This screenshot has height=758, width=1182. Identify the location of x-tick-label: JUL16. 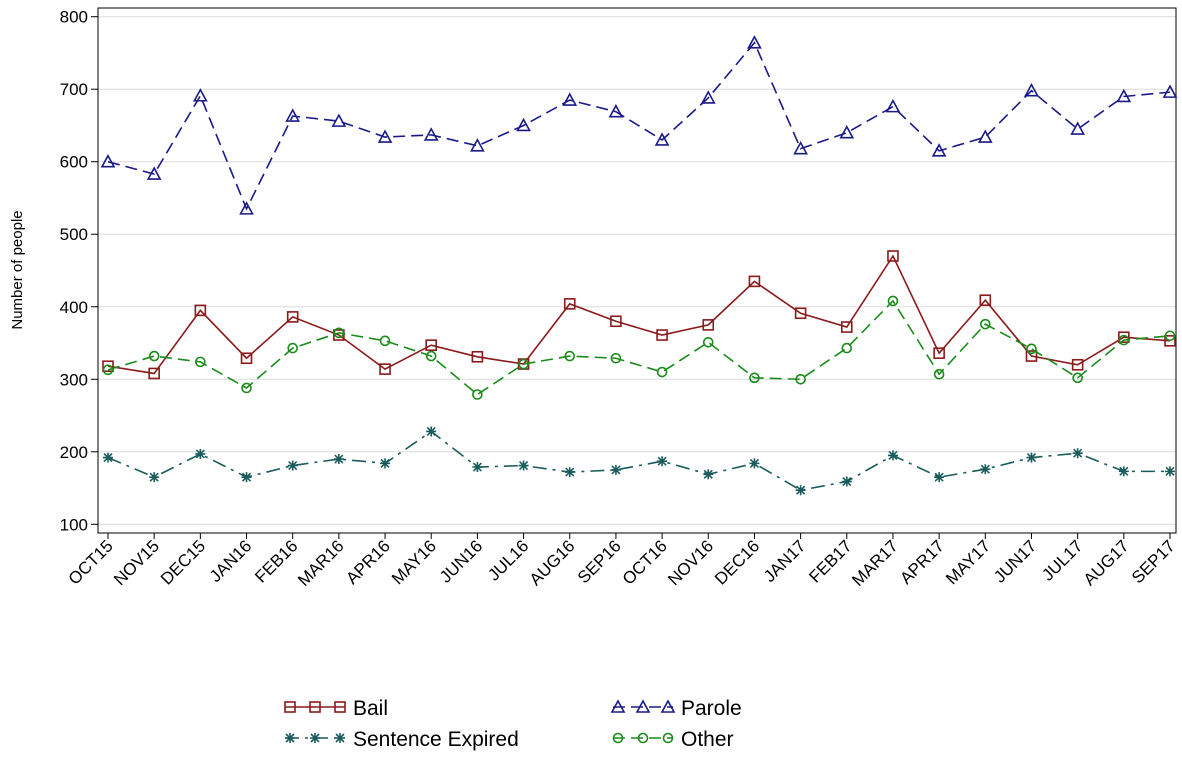
(508, 560).